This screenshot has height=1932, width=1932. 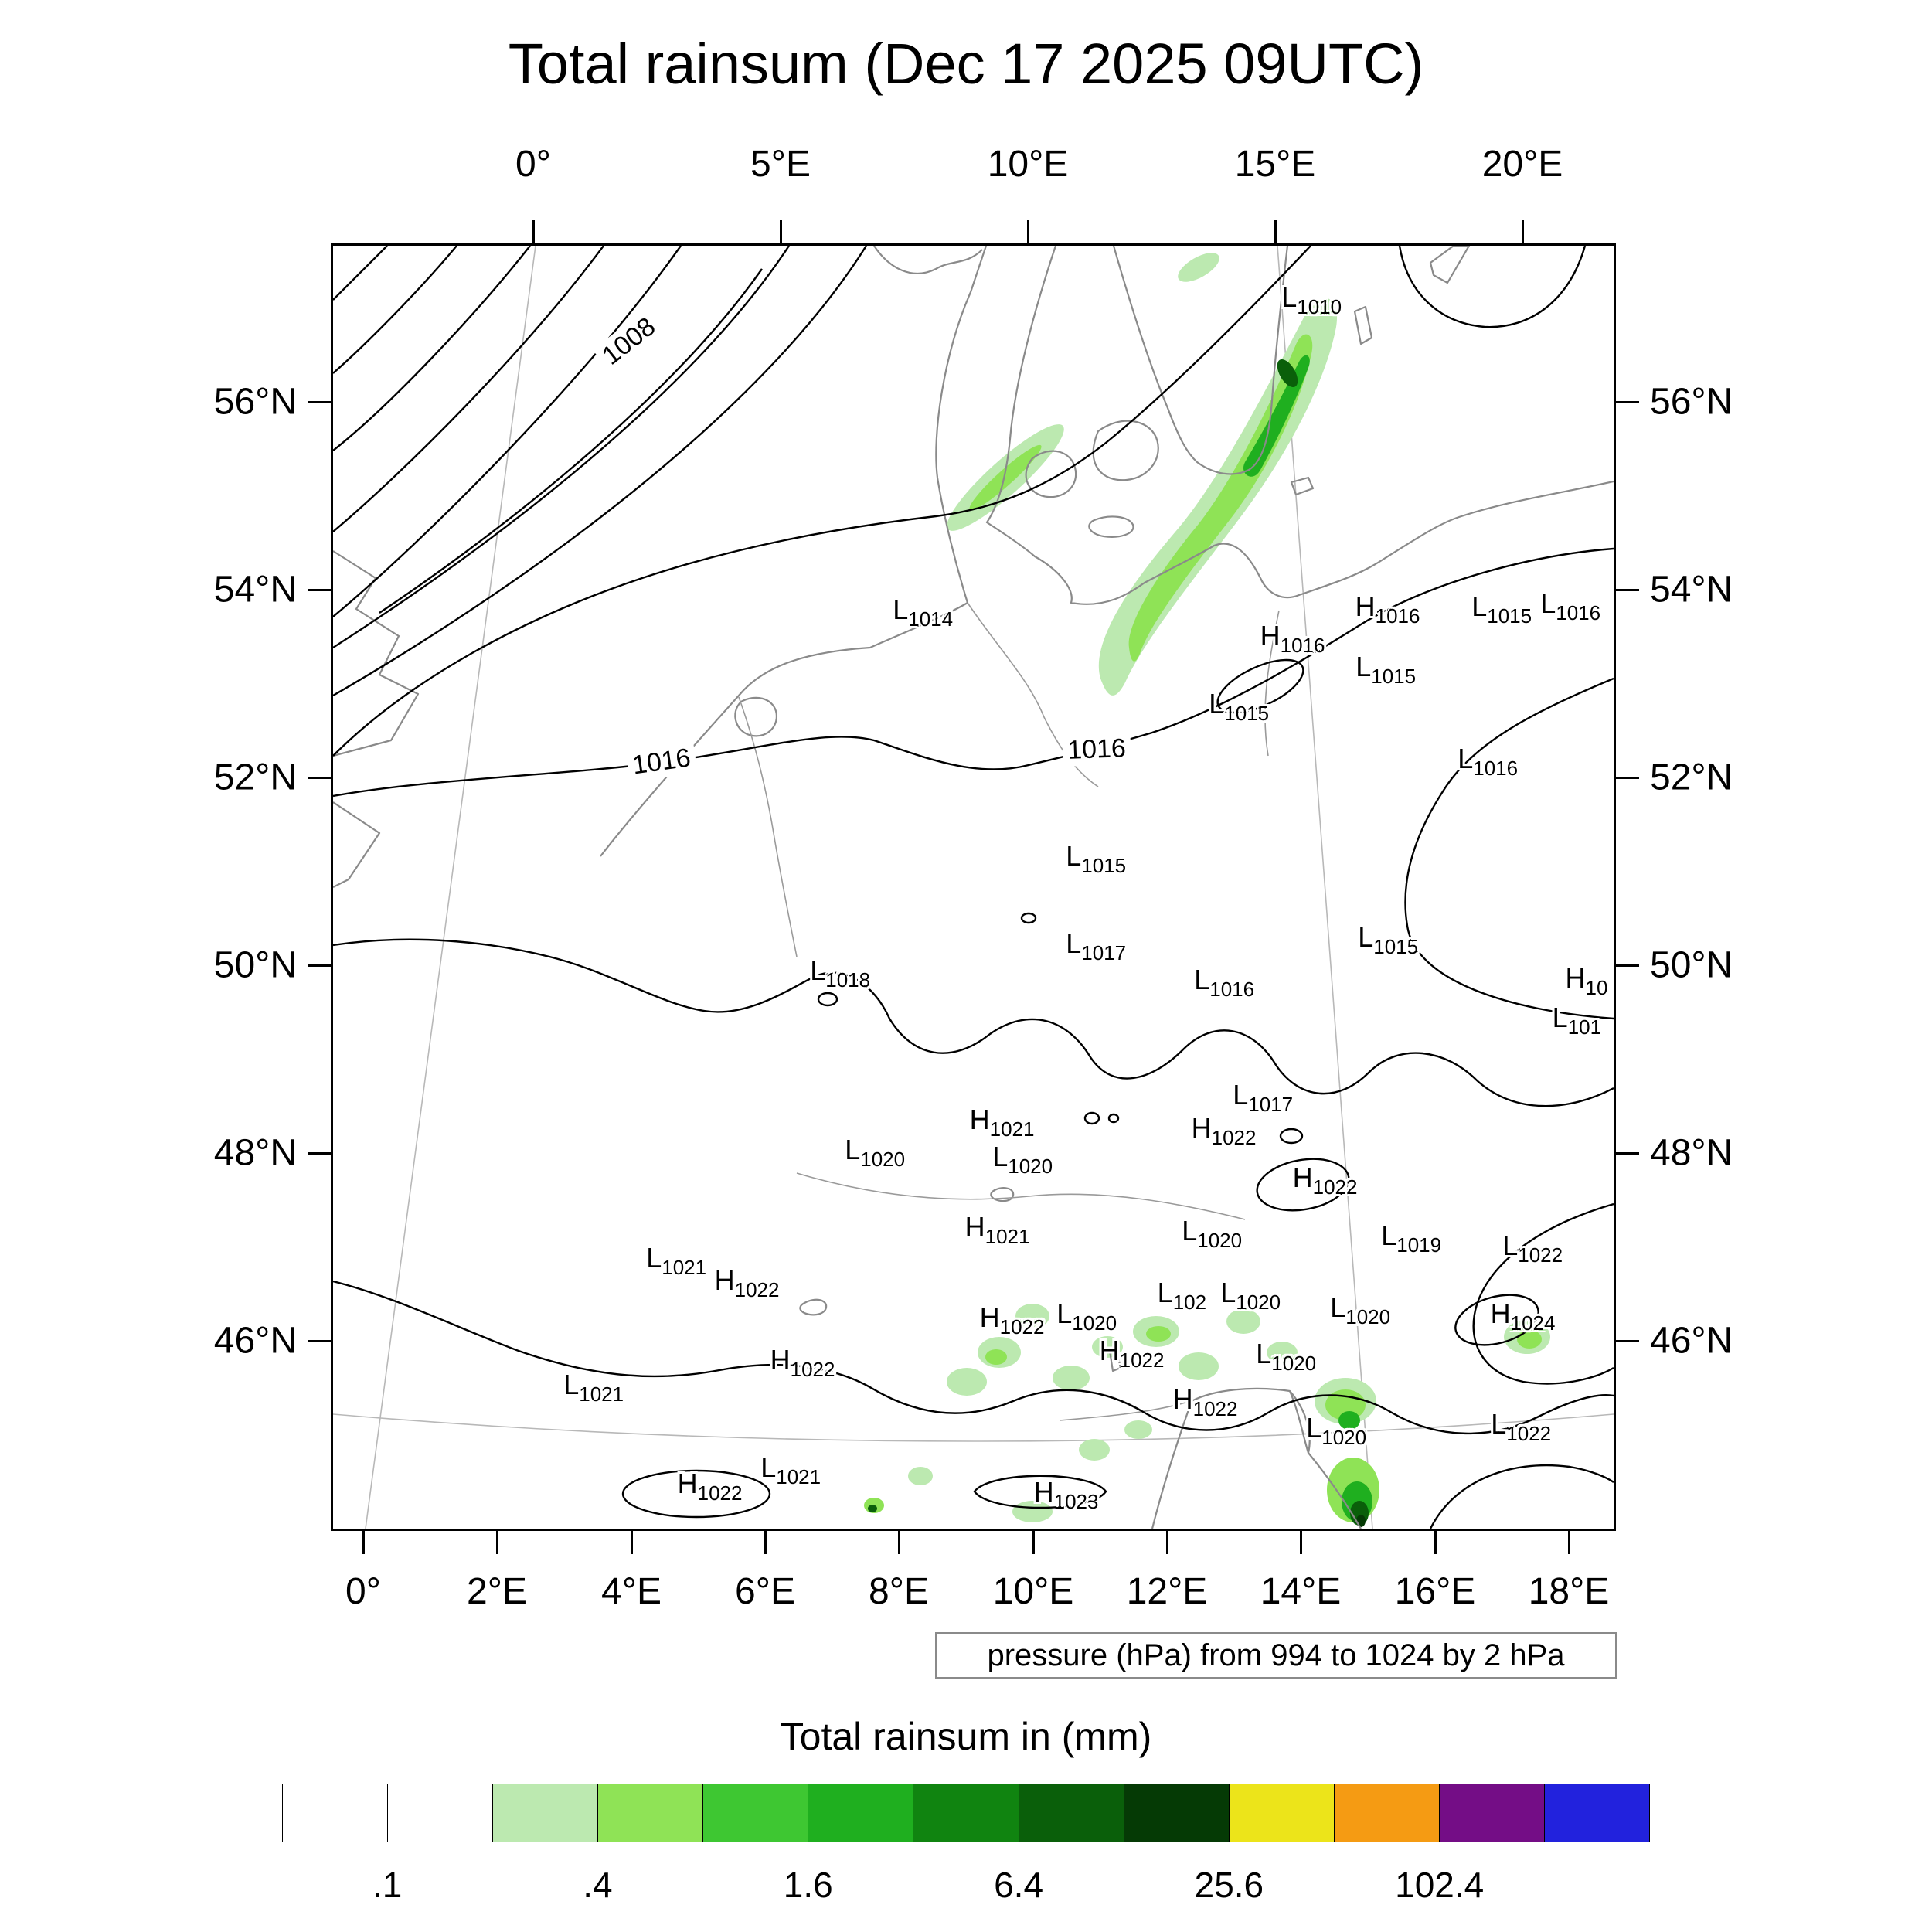 I want to click on lat-axis-label-right: 54°N, so click(x=1692, y=590).